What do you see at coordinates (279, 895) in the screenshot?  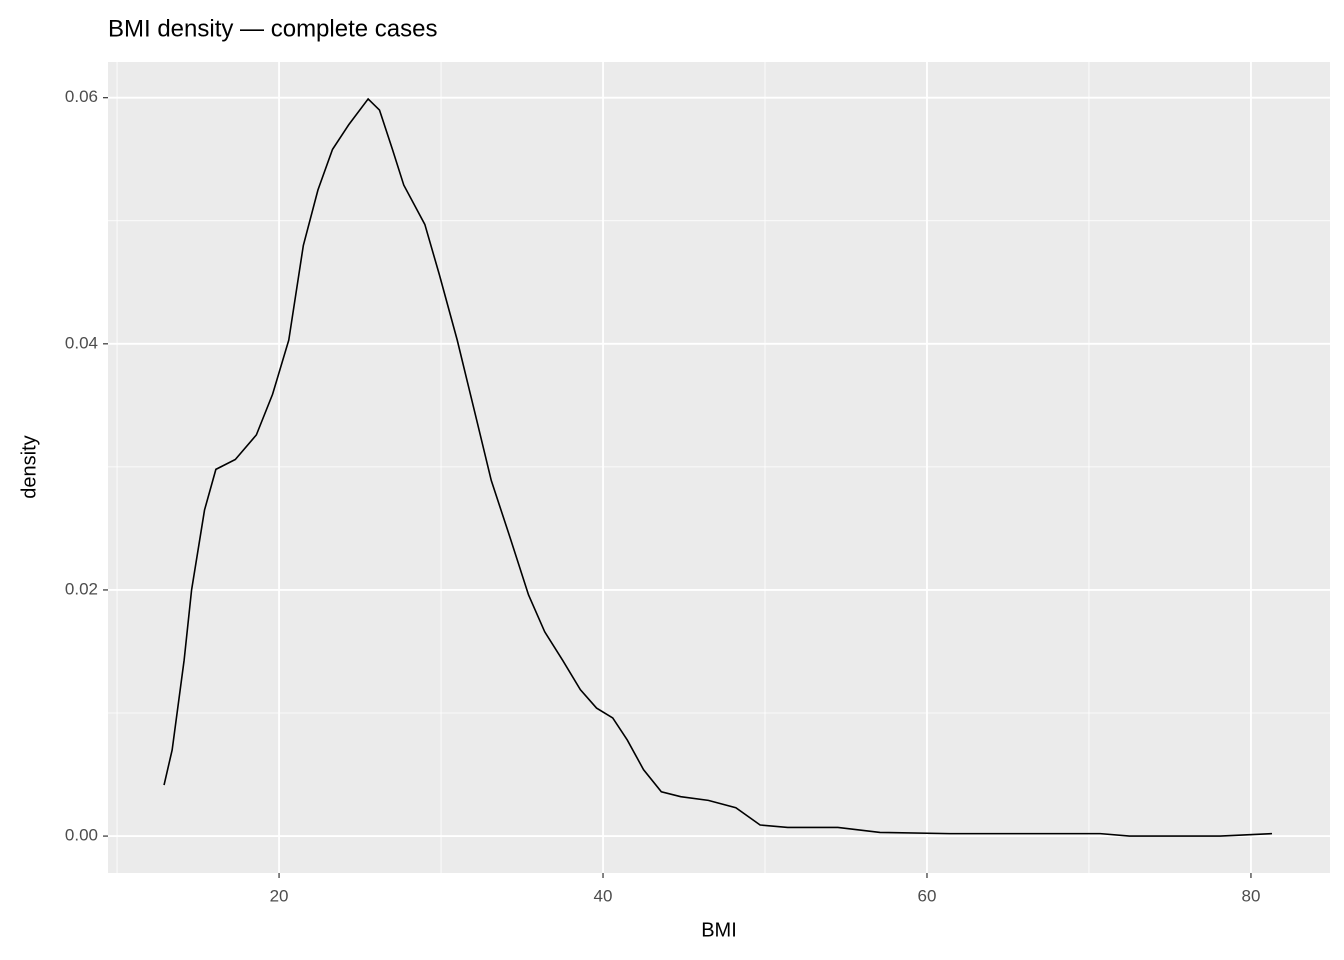 I see `x-tick-label: 20` at bounding box center [279, 895].